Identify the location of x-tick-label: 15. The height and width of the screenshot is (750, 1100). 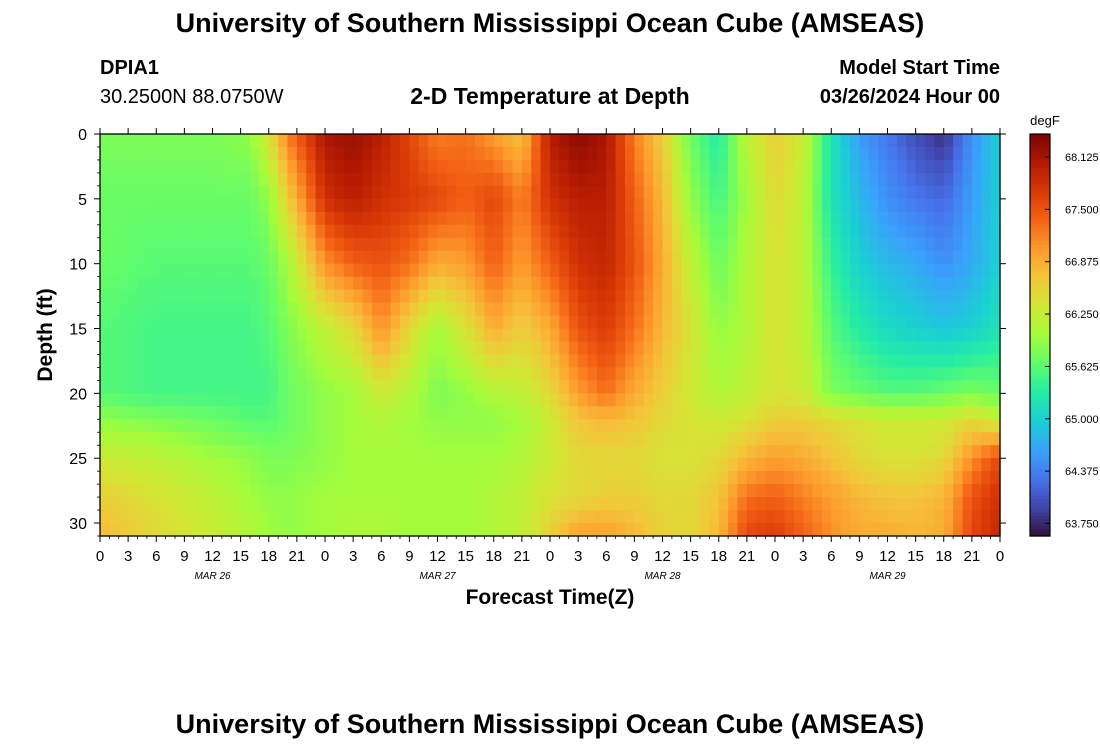
(915, 556).